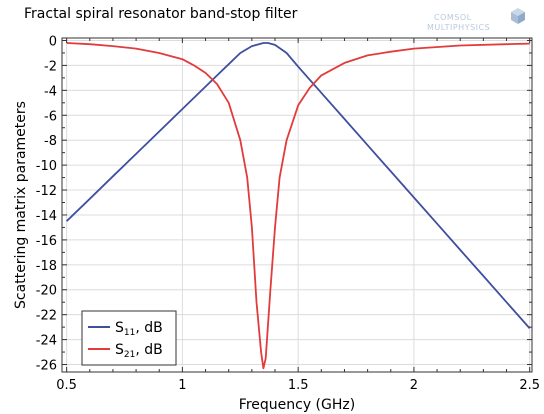  What do you see at coordinates (46, 166) in the screenshot?
I see `y-tick-label: -10` at bounding box center [46, 166].